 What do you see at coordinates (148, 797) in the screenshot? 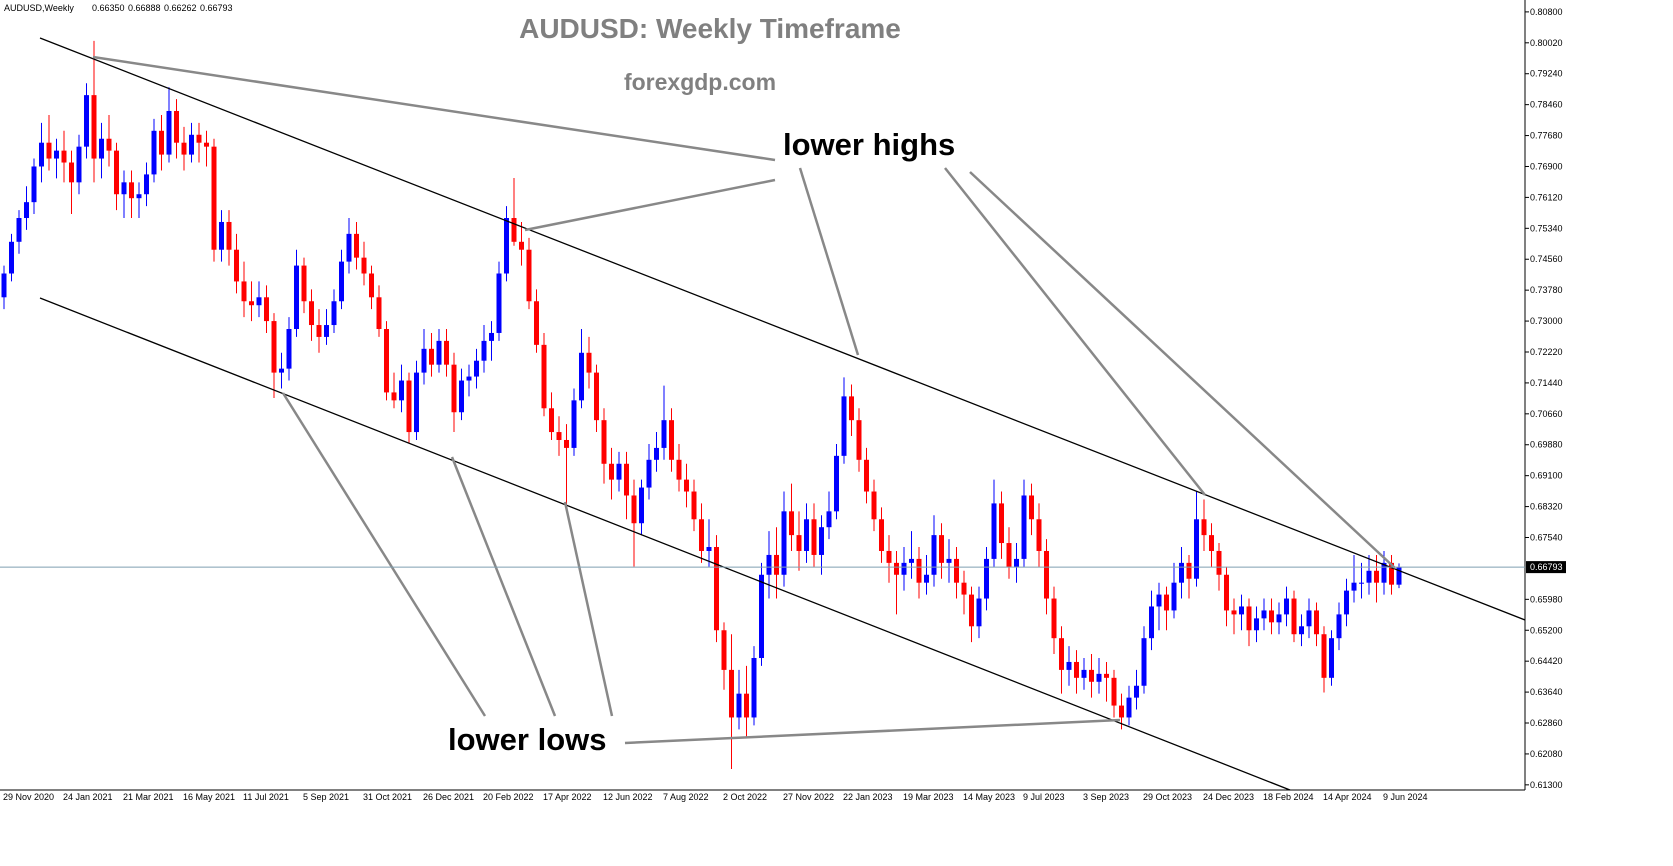
I see `x-tick-label: 21 Mar 2021` at bounding box center [148, 797].